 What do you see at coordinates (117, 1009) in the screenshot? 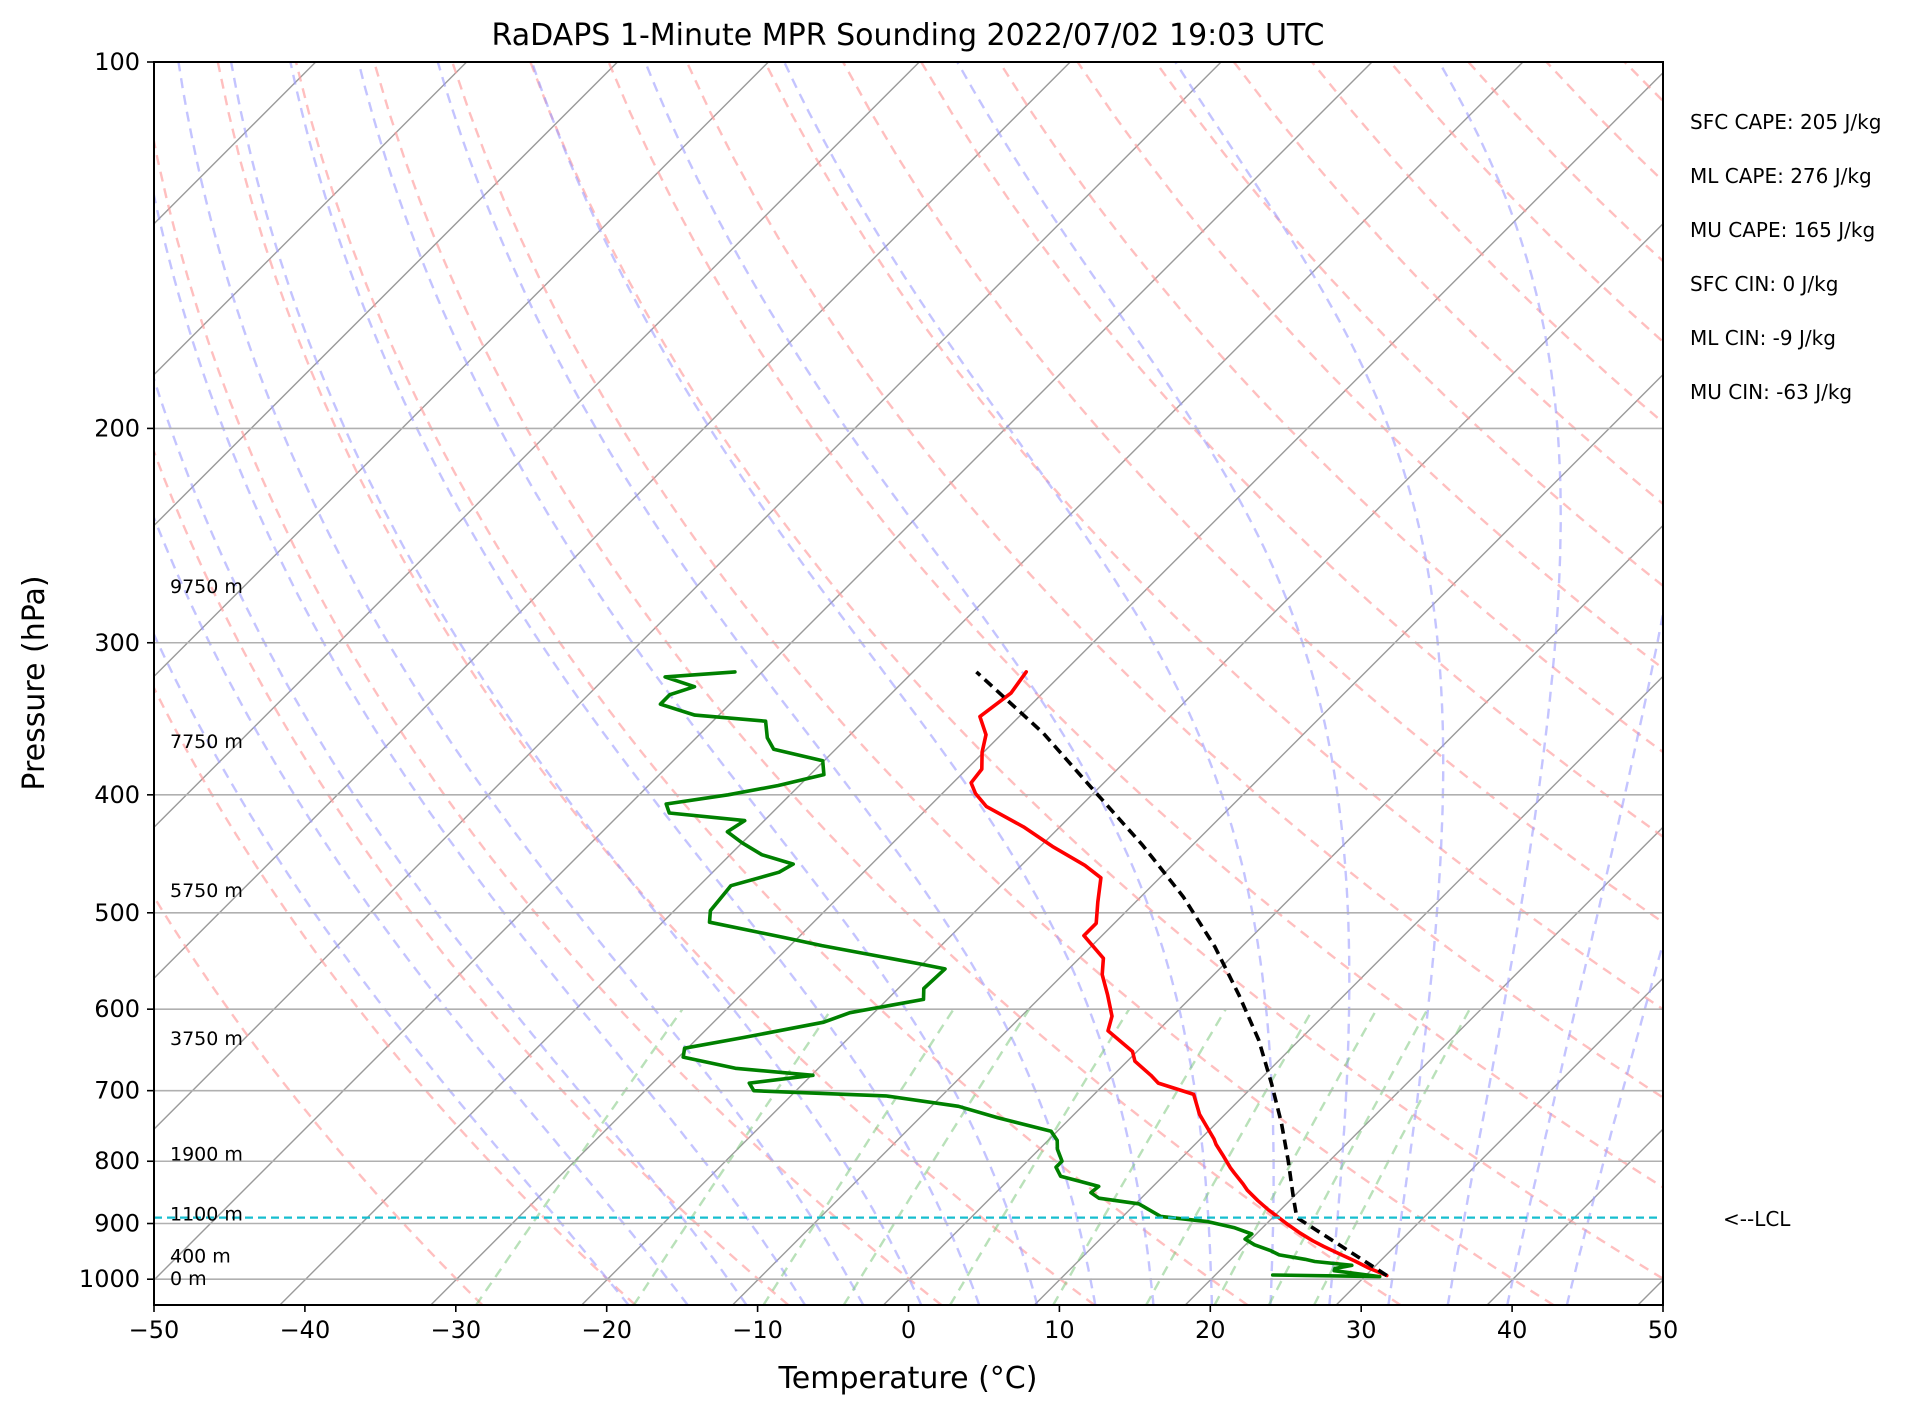
I see `y-tick-label: 600` at bounding box center [117, 1009].